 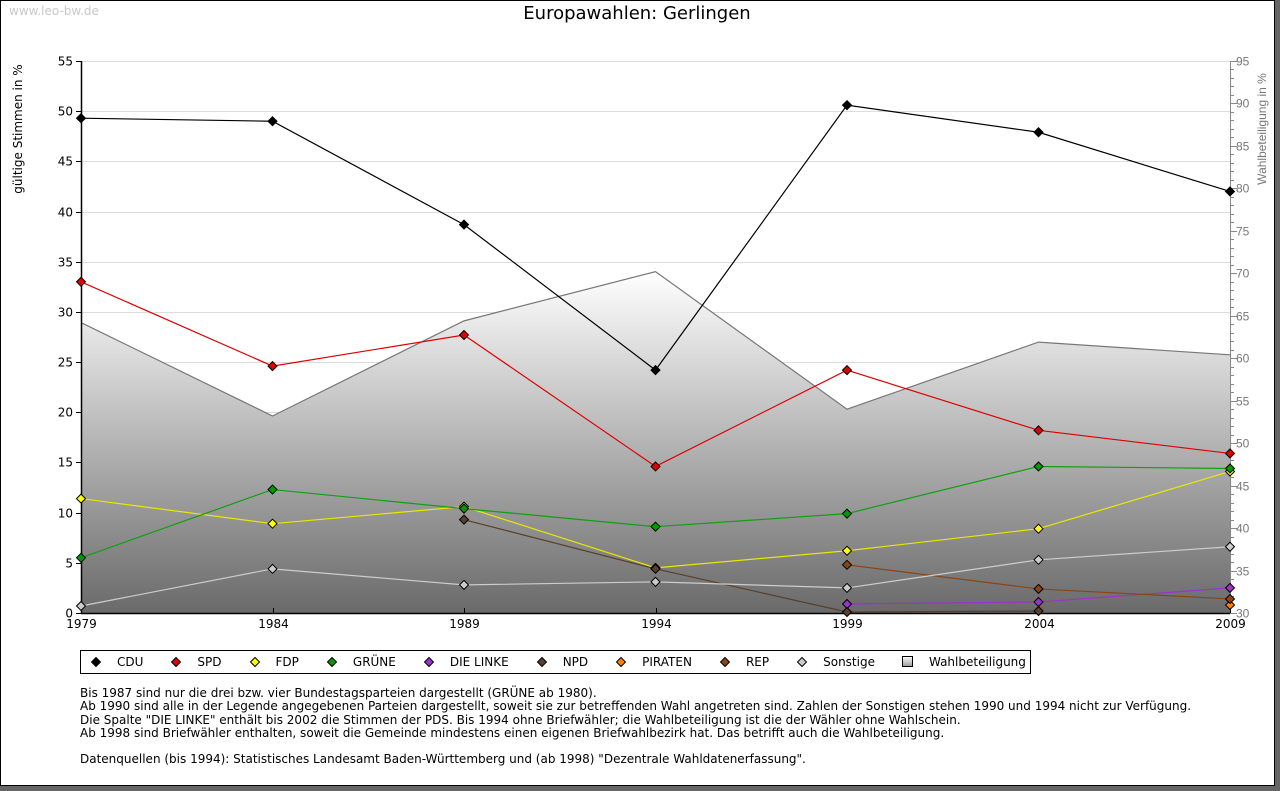 What do you see at coordinates (1243, 529) in the screenshot?
I see `y-tick-label-right: 40` at bounding box center [1243, 529].